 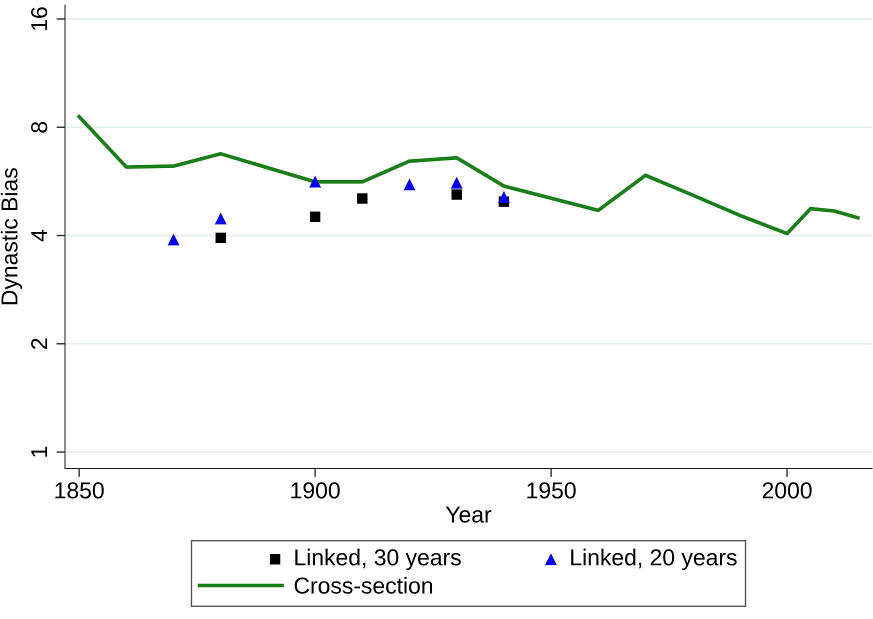 What do you see at coordinates (39, 451) in the screenshot?
I see `y-tick-label: 1` at bounding box center [39, 451].